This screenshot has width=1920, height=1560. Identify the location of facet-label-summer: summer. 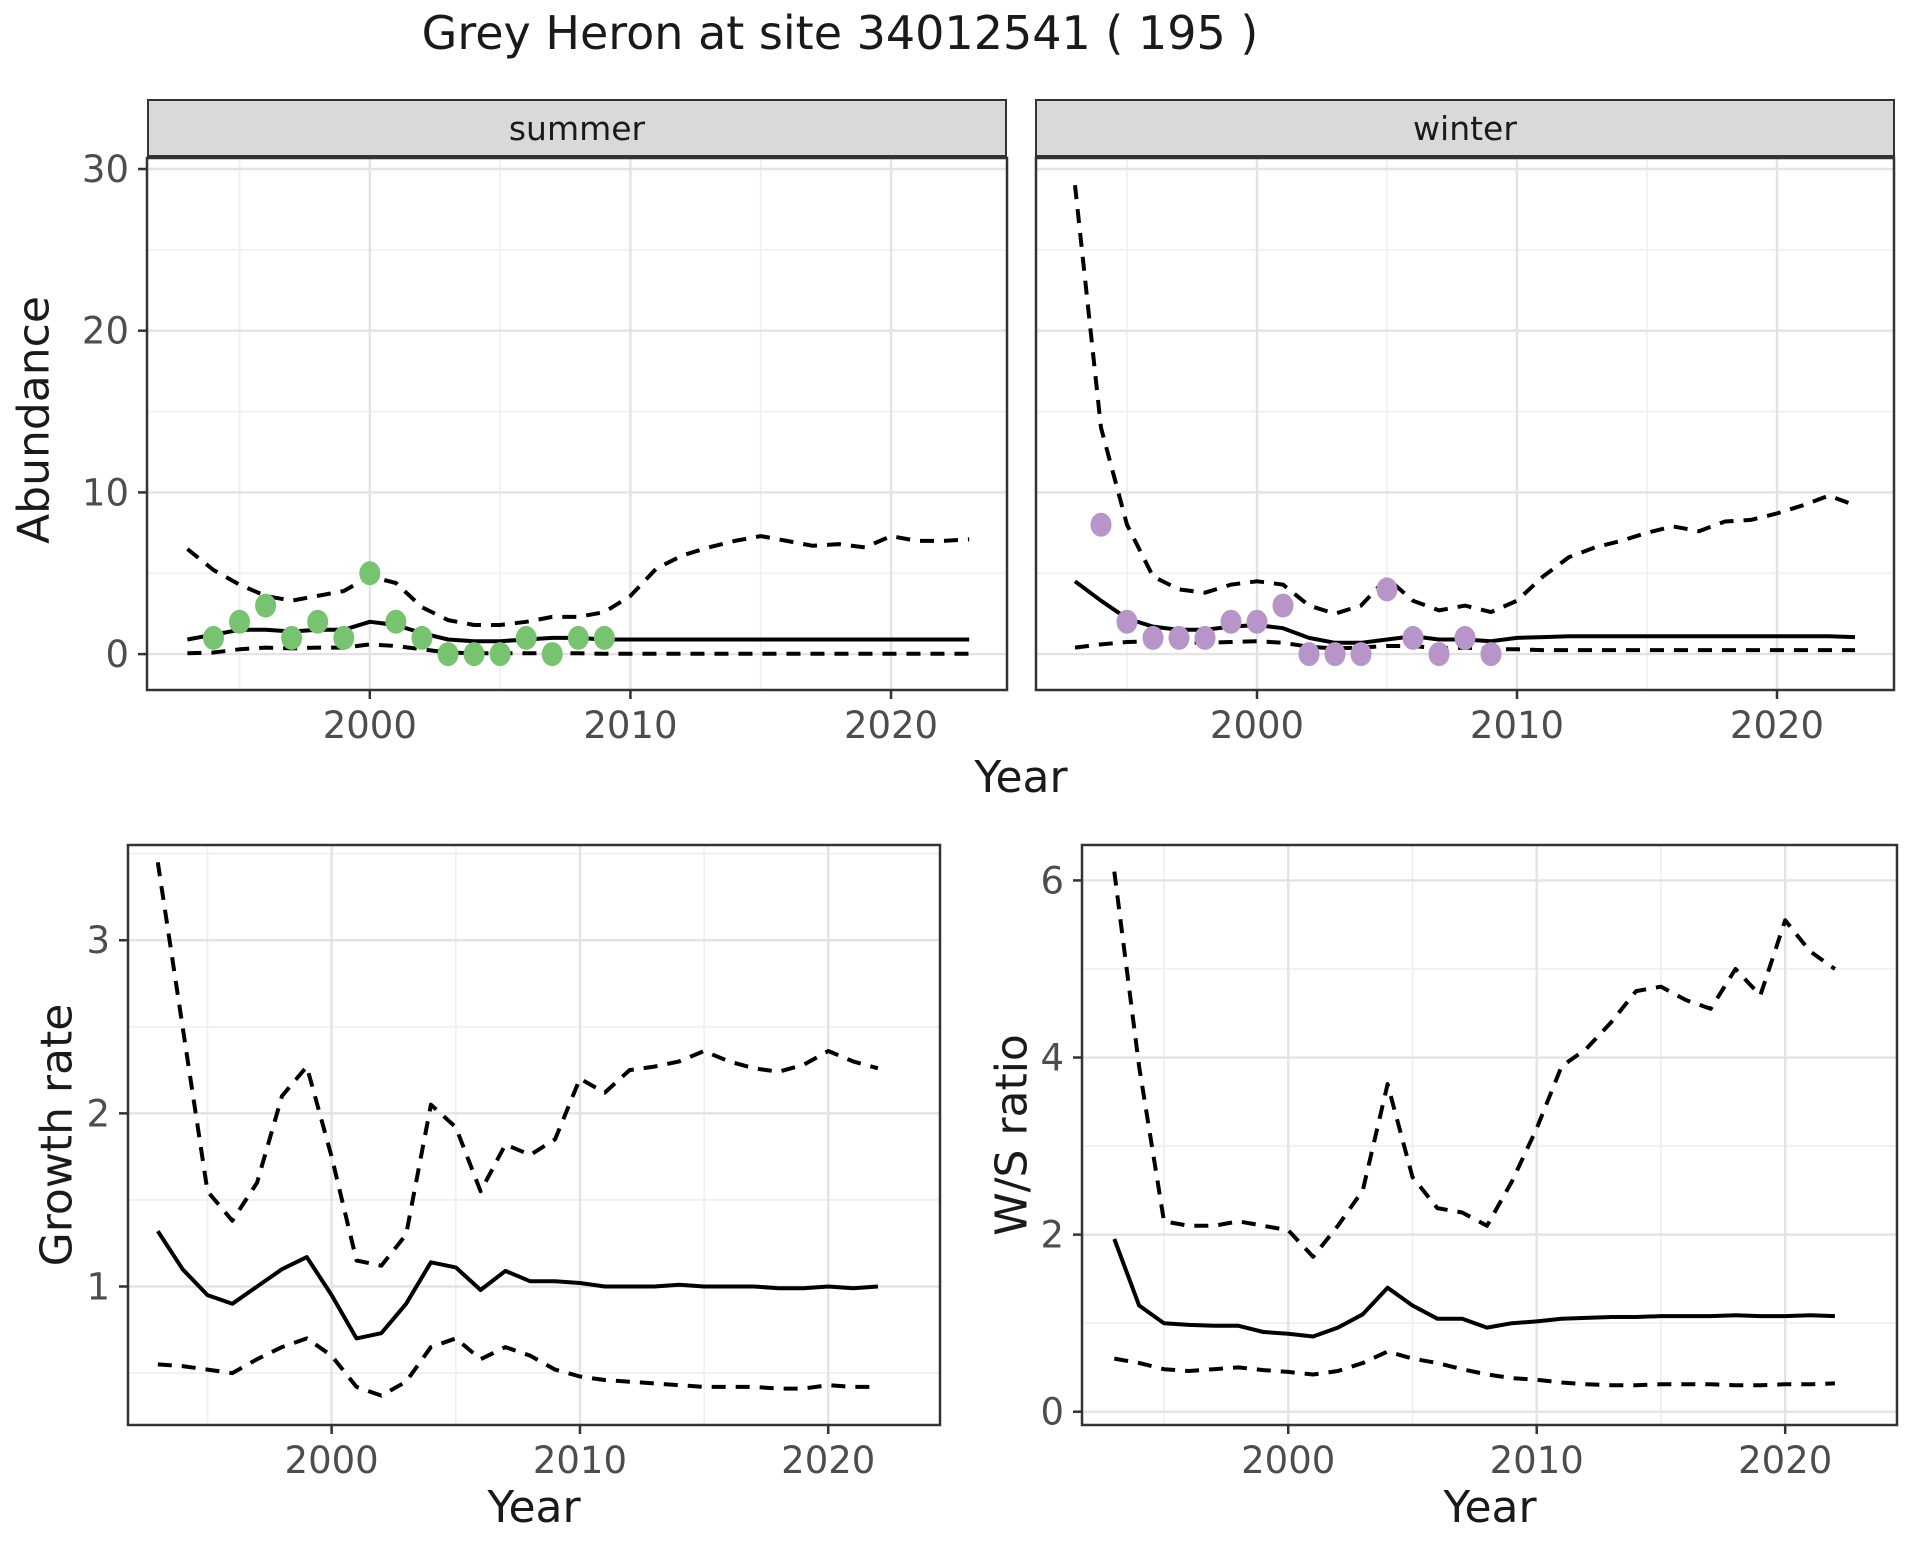
(577, 128).